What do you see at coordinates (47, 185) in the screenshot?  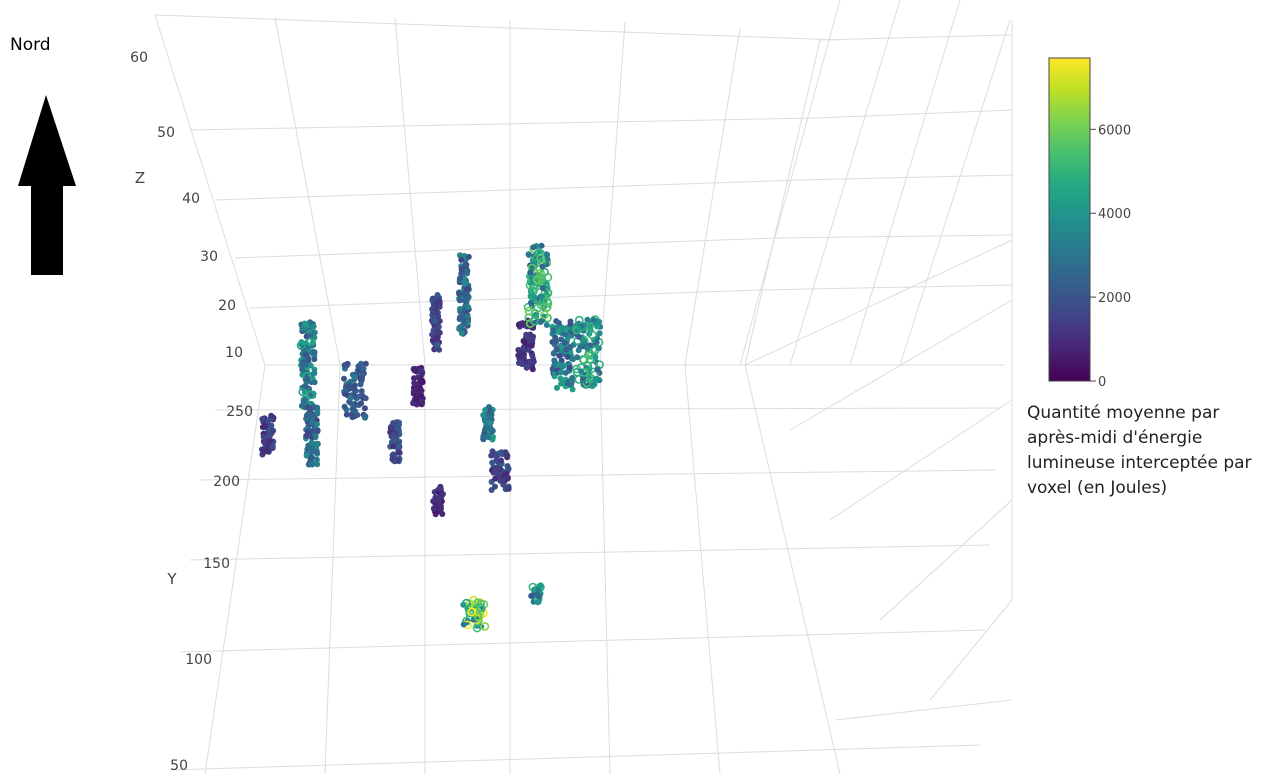 I see `north-arrow-icon` at bounding box center [47, 185].